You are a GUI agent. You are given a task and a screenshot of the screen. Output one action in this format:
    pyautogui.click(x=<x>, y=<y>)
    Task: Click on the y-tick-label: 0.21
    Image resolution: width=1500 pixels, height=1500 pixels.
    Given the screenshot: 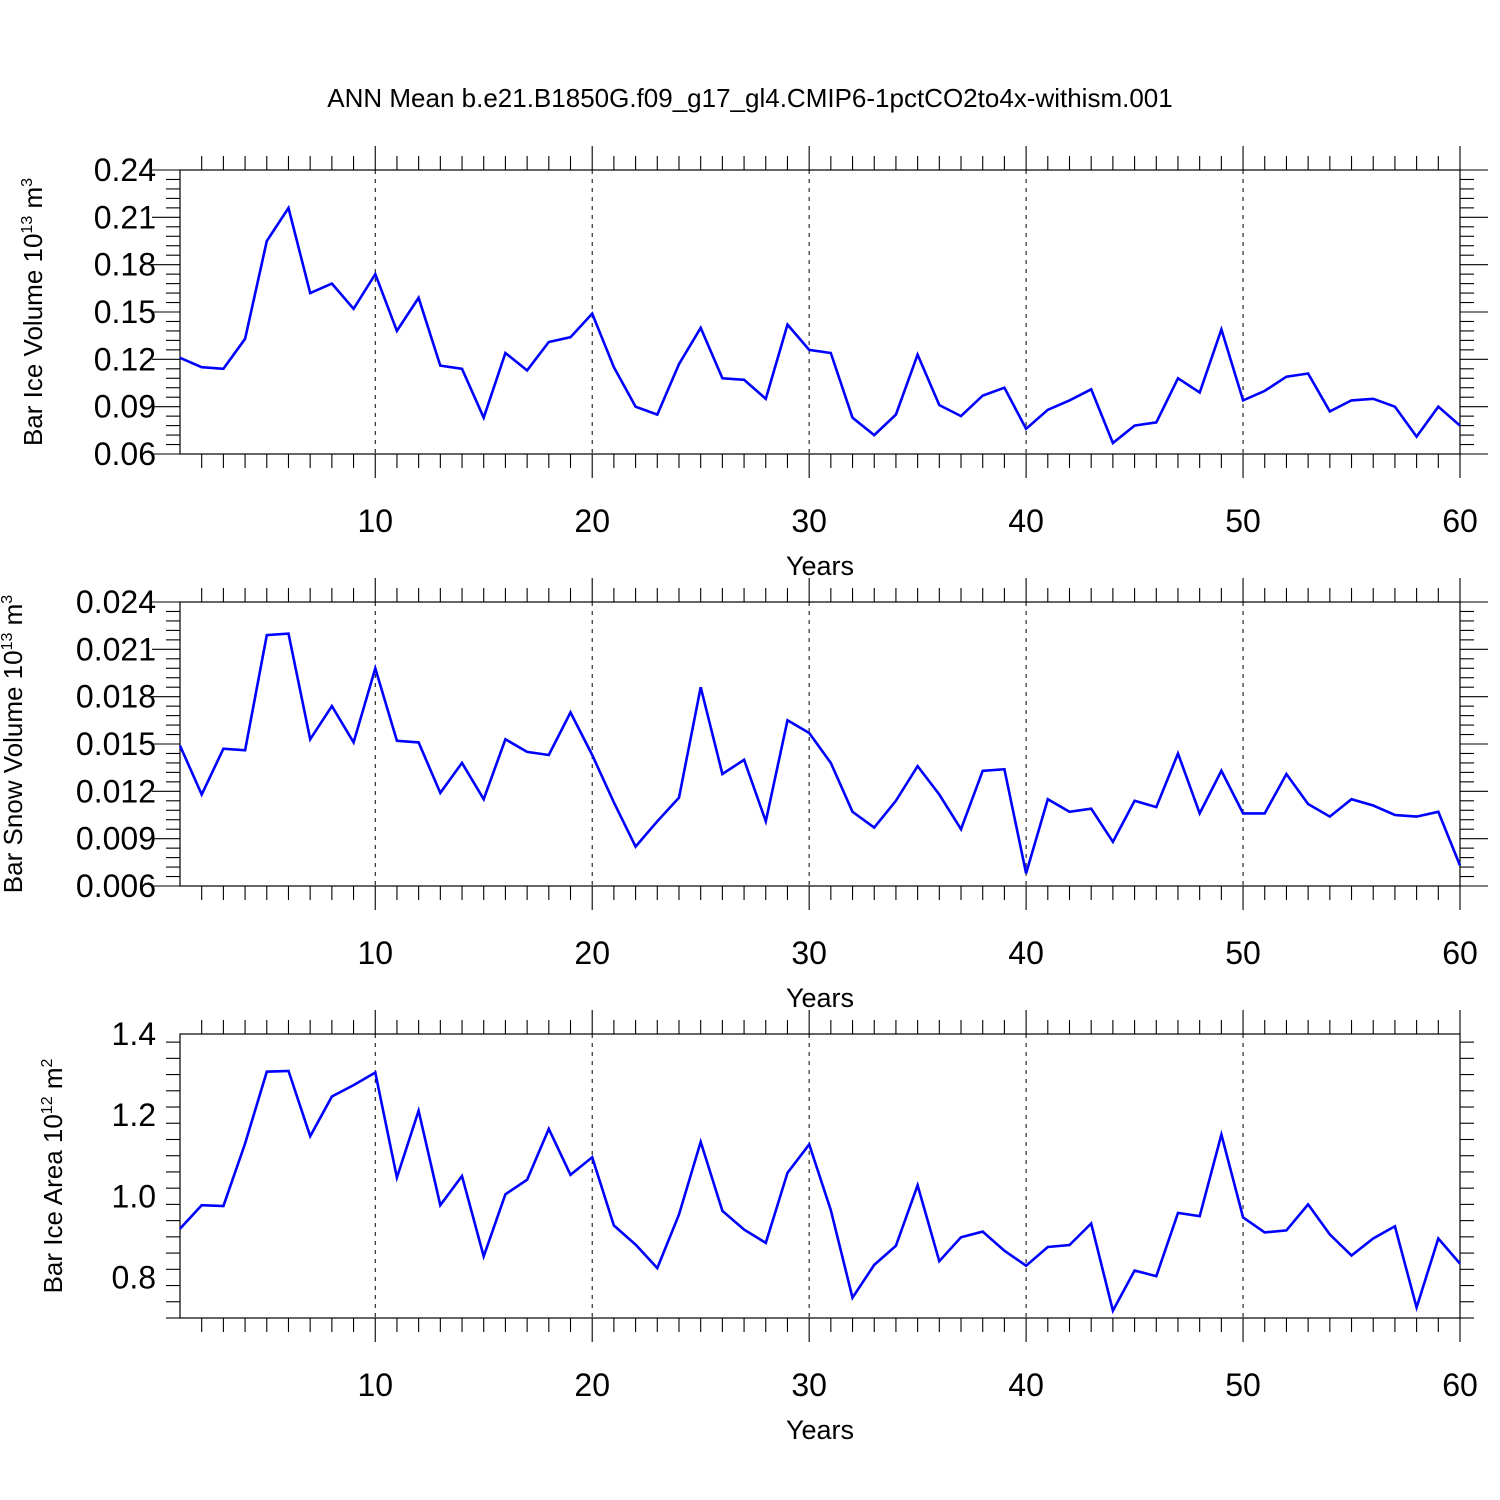 What is the action you would take?
    pyautogui.click(x=125, y=217)
    